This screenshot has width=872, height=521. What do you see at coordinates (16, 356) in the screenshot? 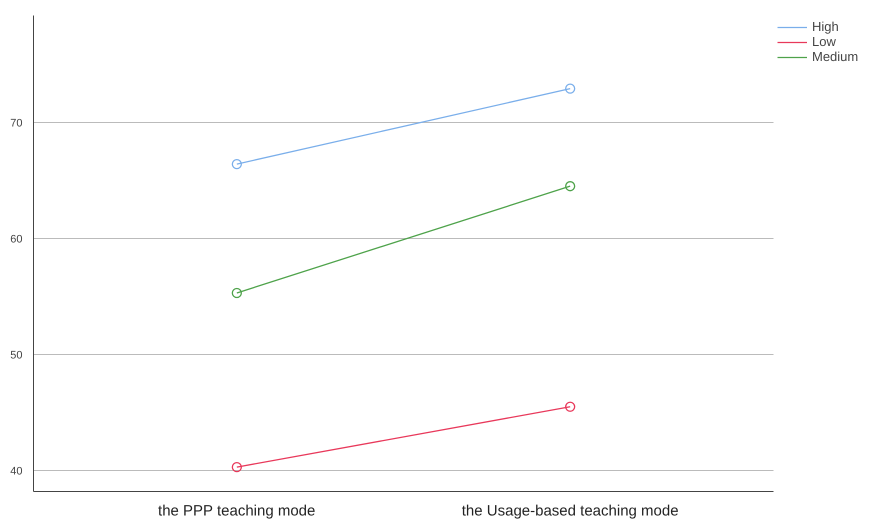
I see `y-tick-label: 50` at bounding box center [16, 356].